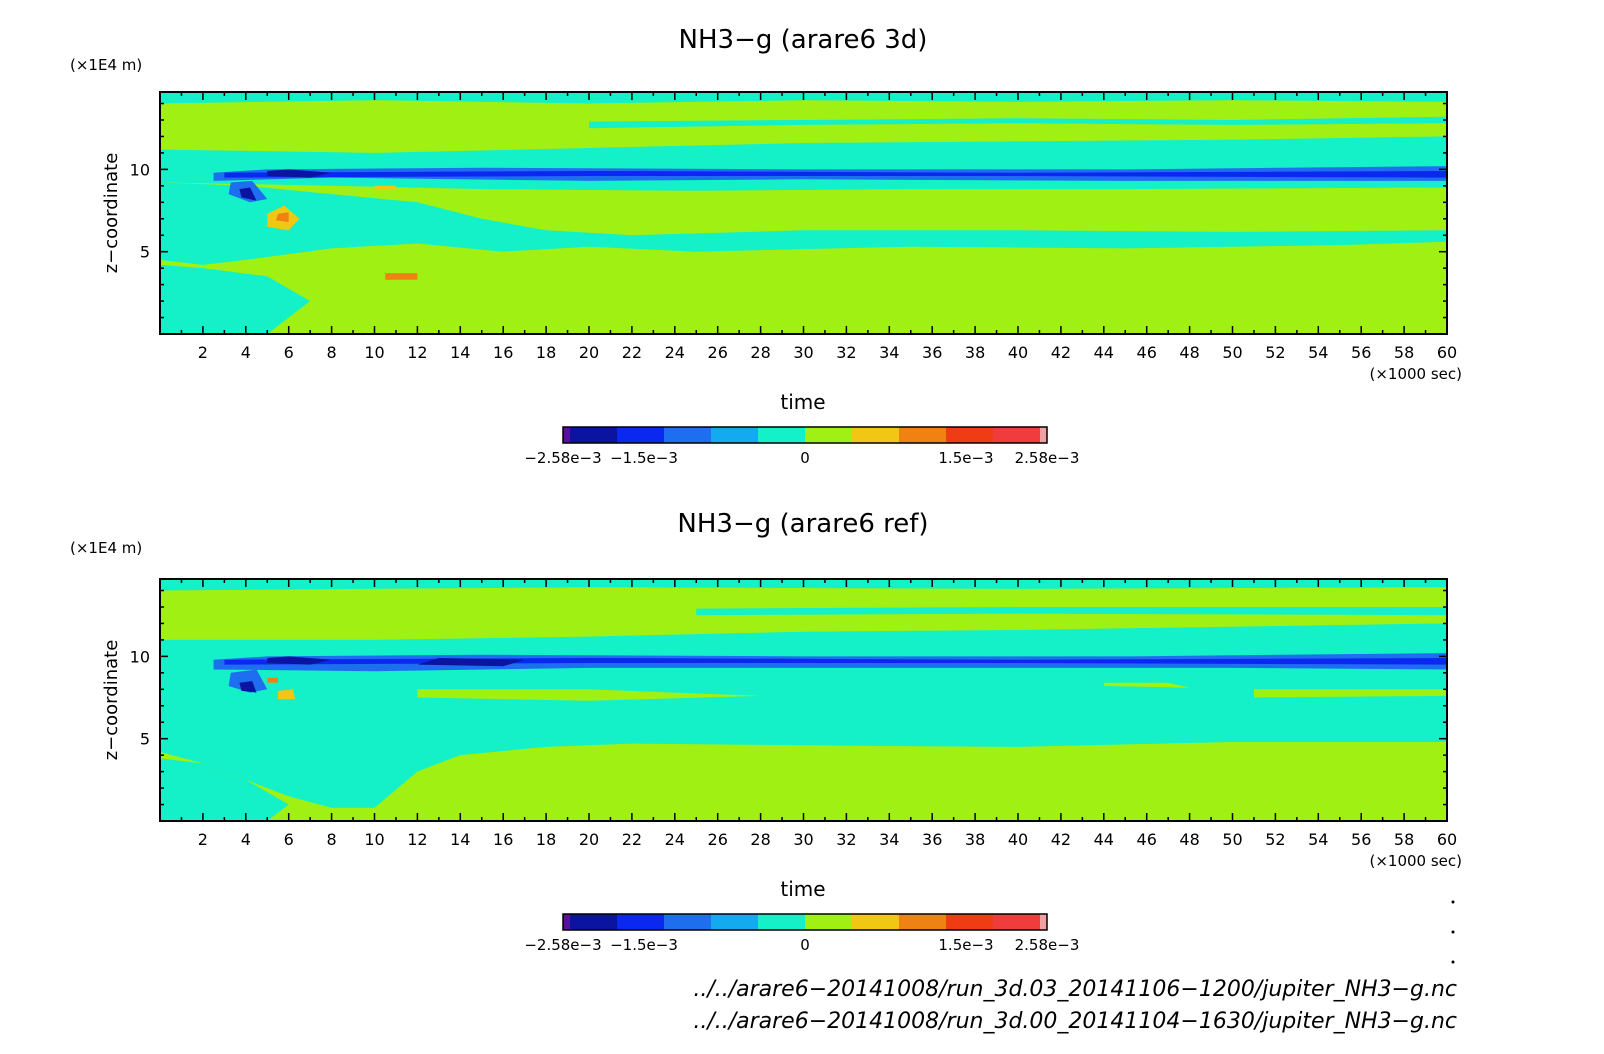  I want to click on x-tick-label: 50, so click(1232, 352).